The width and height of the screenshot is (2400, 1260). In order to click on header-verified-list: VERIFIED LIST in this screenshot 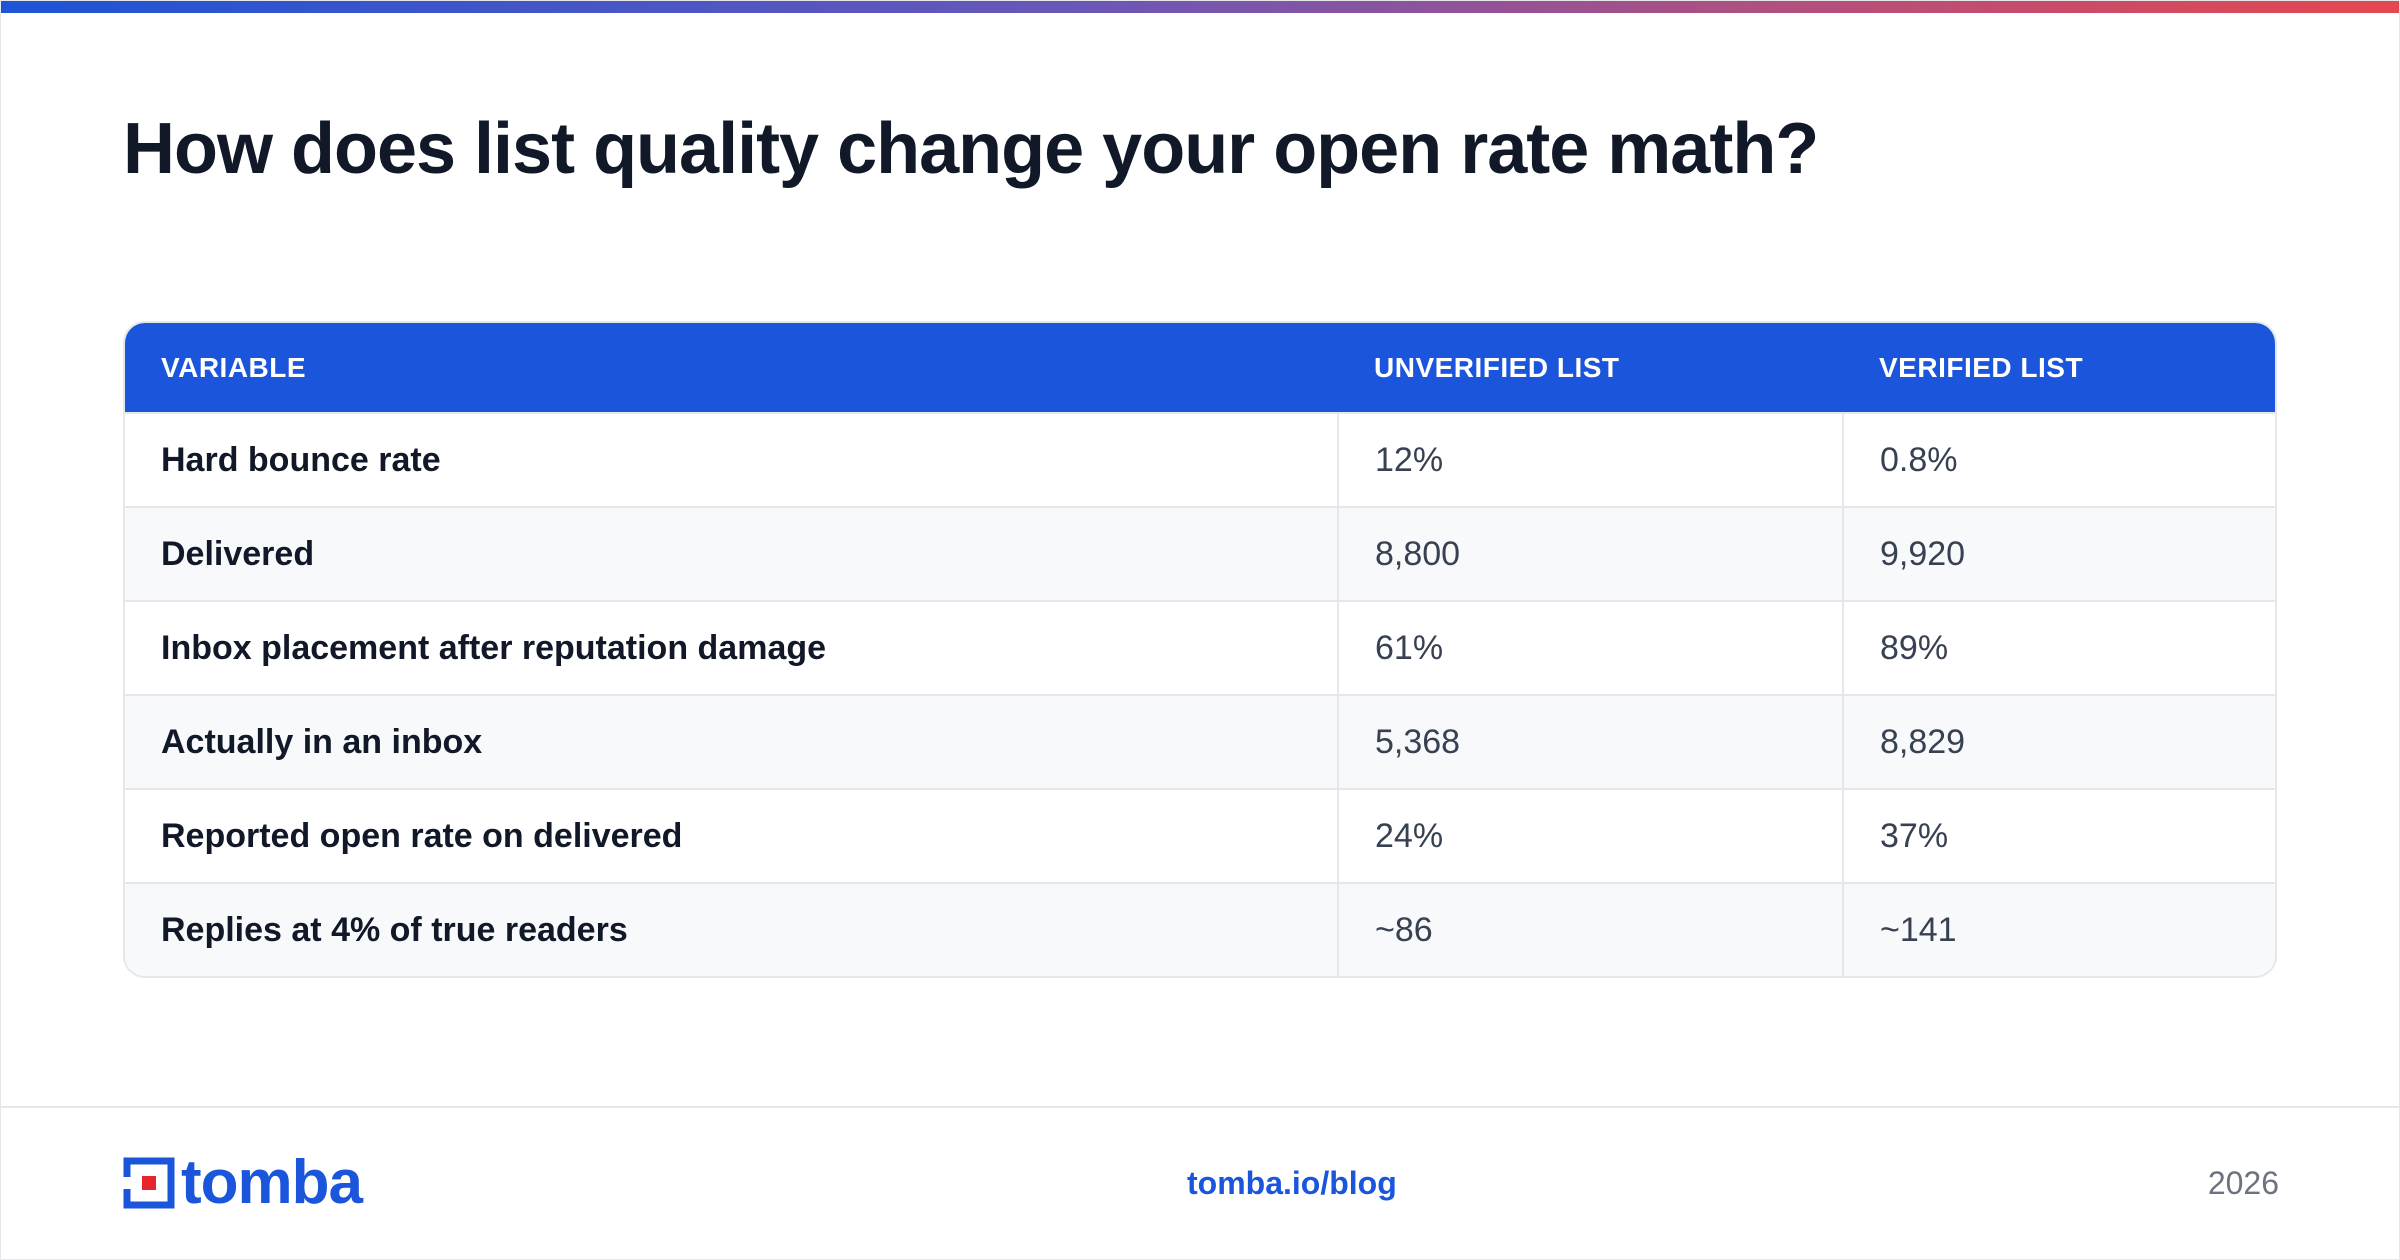, I will do `click(1981, 367)`.